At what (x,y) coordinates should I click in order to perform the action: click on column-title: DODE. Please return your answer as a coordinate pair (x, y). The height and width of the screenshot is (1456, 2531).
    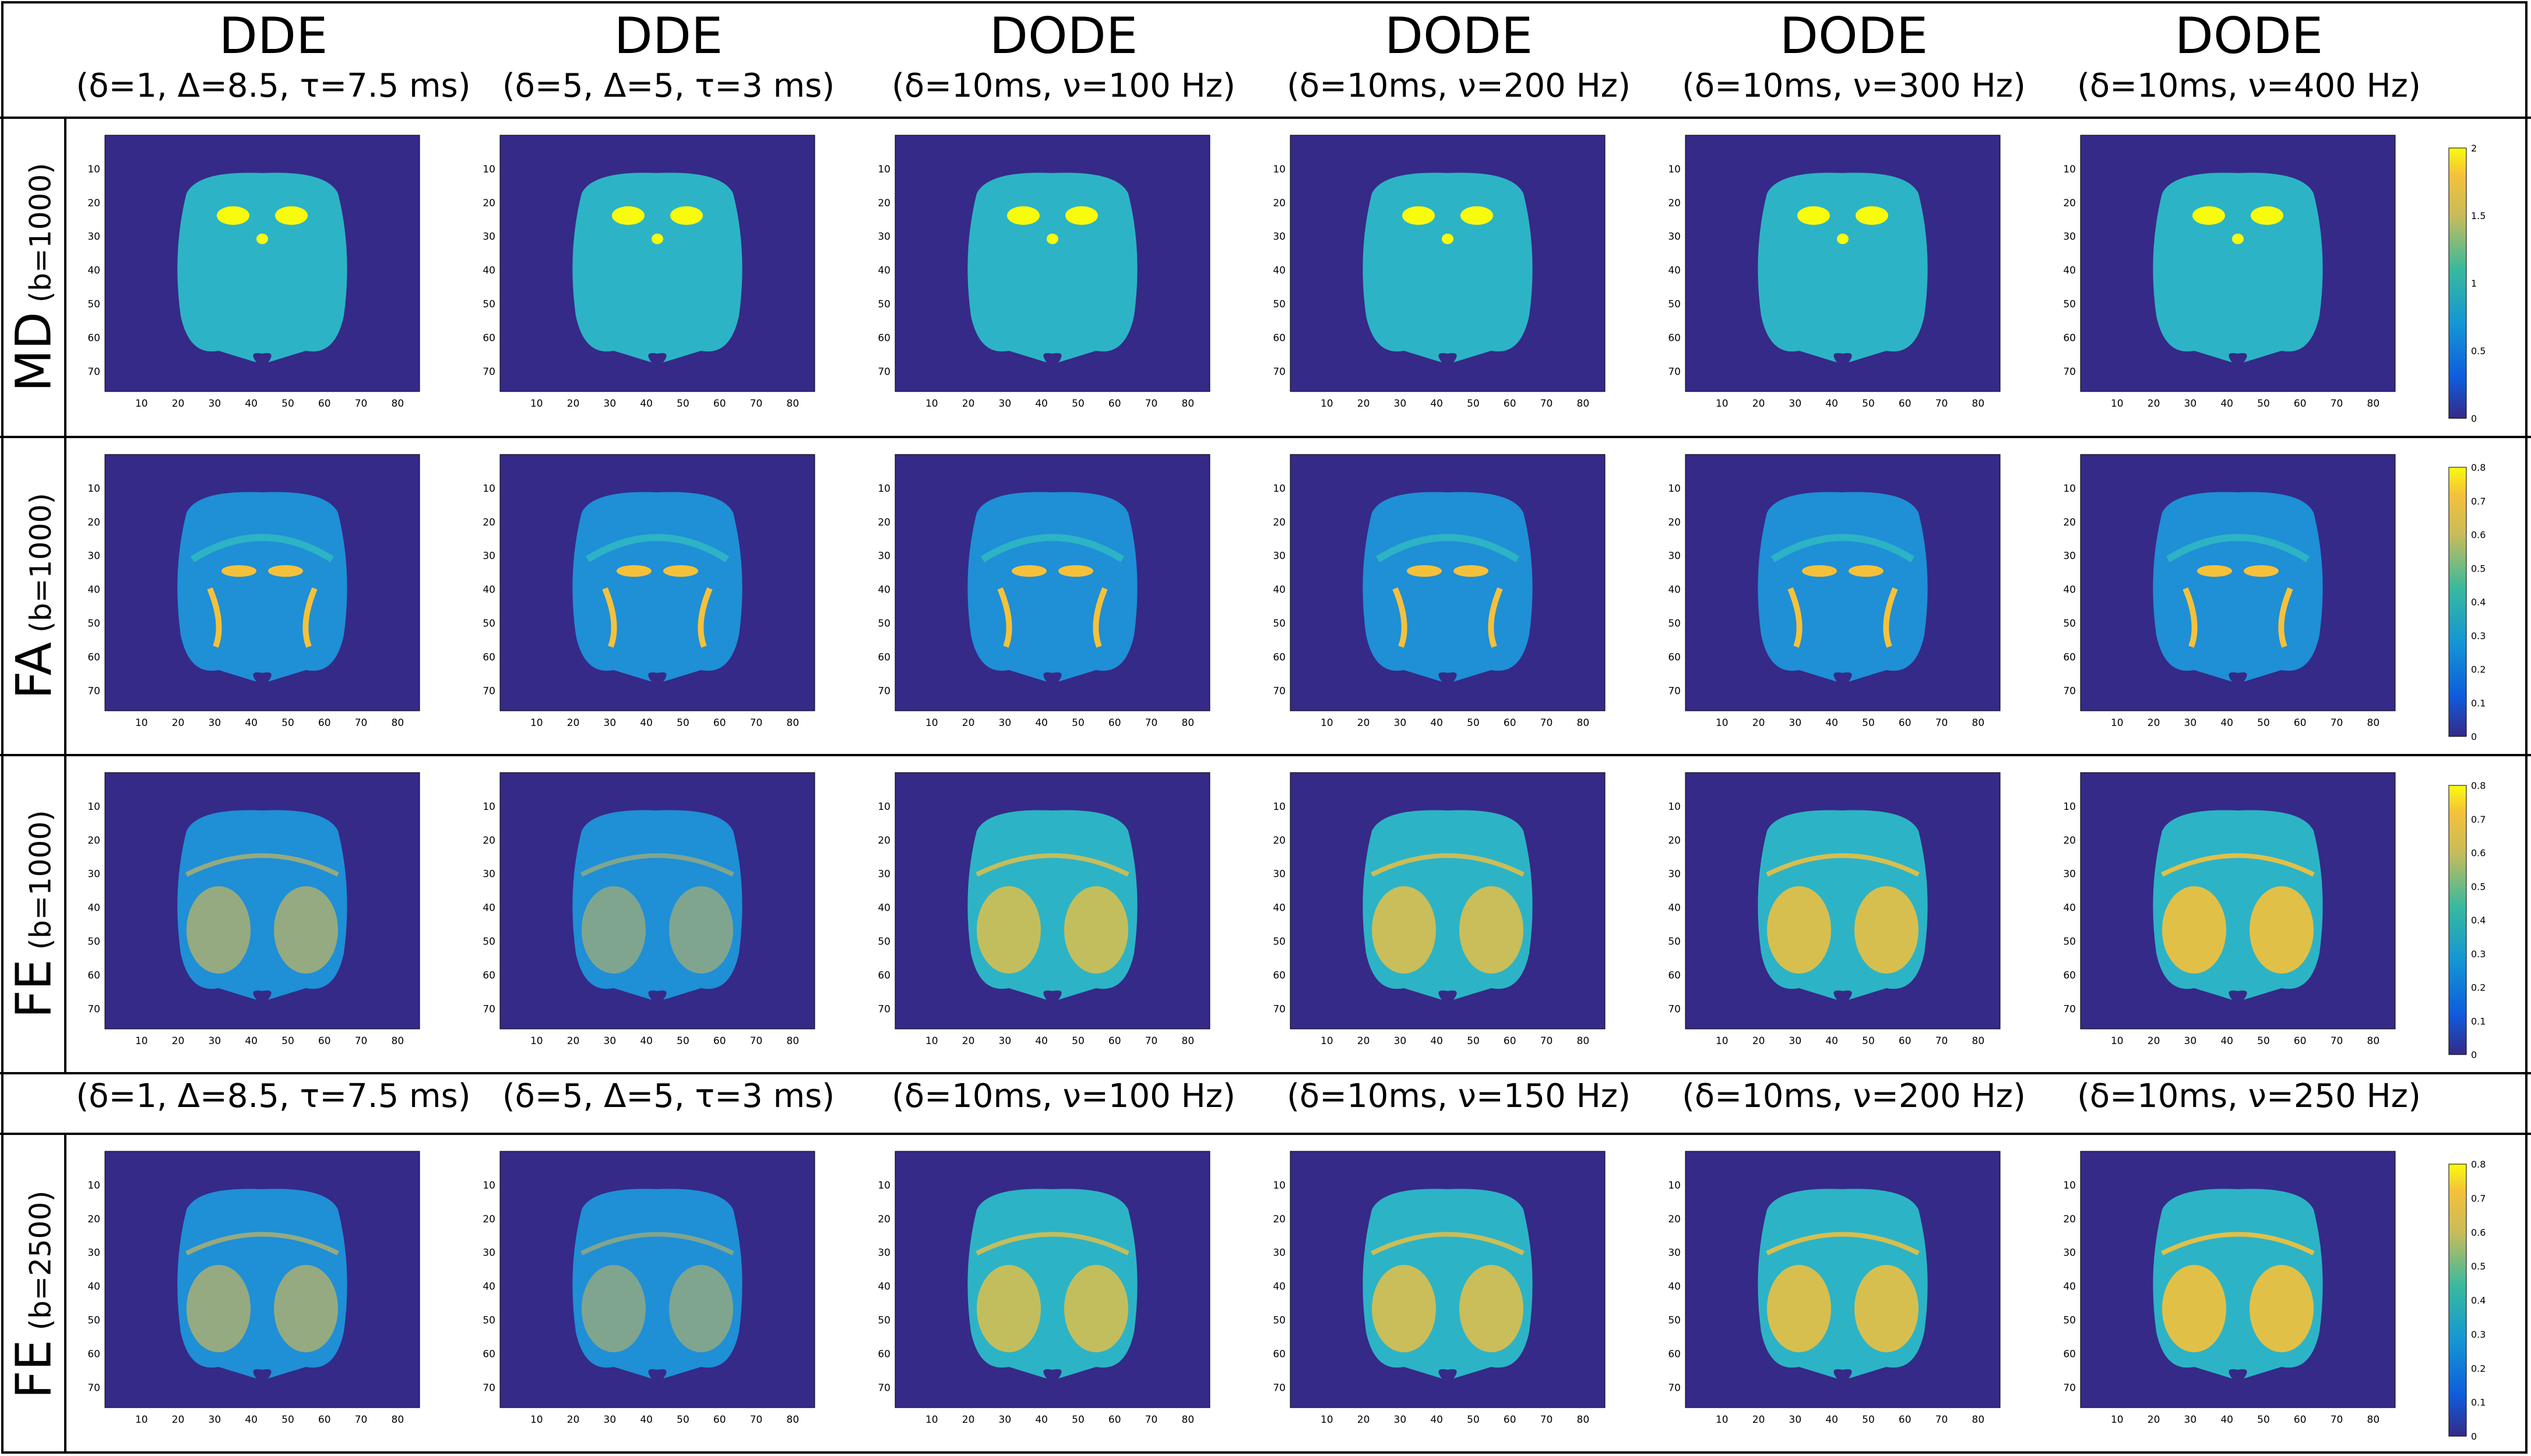
    Looking at the image, I should click on (2249, 36).